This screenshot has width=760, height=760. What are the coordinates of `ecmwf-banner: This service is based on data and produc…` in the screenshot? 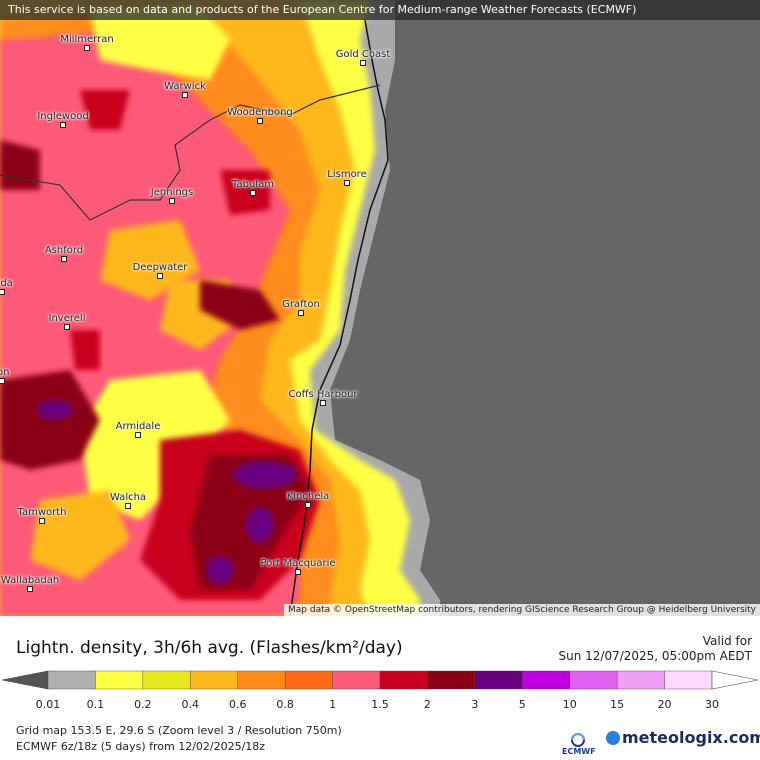 It's located at (380, 10).